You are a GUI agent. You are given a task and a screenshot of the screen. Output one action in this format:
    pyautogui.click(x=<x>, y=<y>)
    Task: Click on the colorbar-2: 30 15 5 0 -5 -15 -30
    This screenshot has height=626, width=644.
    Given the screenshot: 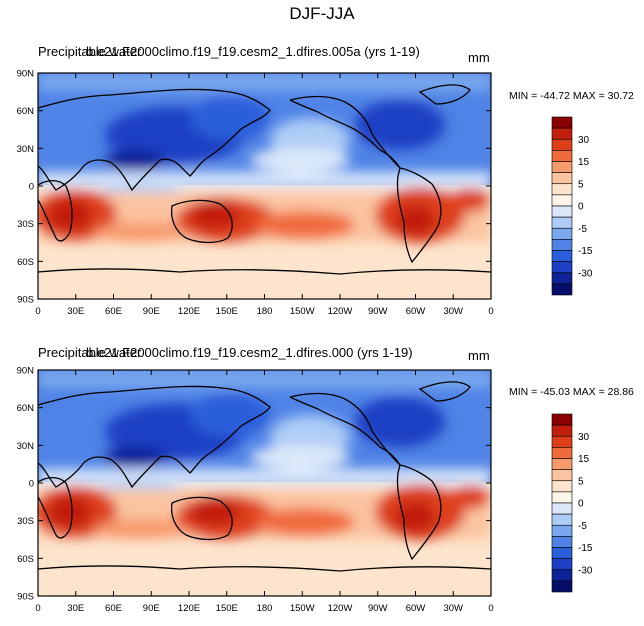 What is the action you would take?
    pyautogui.click(x=572, y=503)
    